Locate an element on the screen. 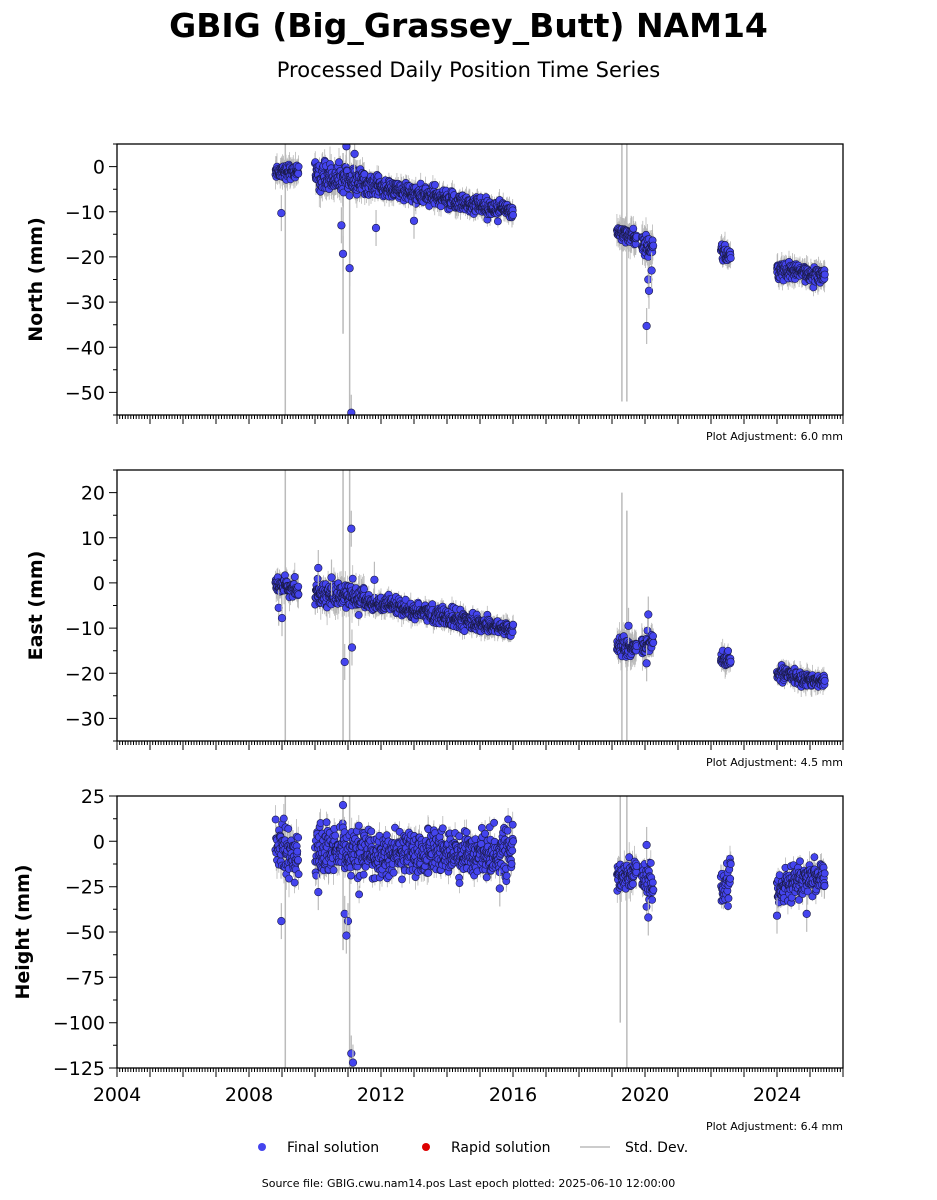 The width and height of the screenshot is (937, 1200). y-tick-label: −25 is located at coordinates (85, 888).